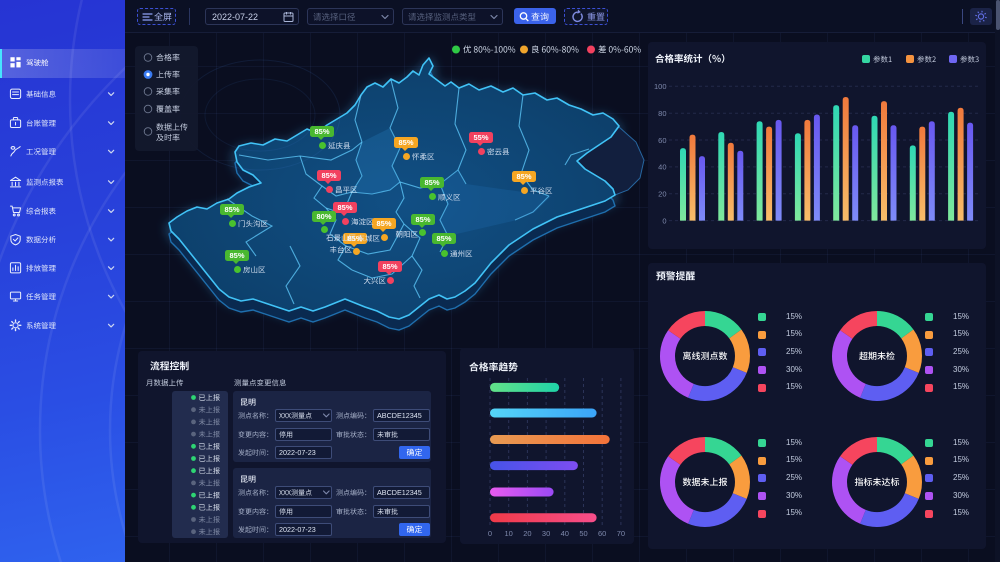 The height and width of the screenshot is (562, 1000). I want to click on svg-text: 70, so click(621, 533).